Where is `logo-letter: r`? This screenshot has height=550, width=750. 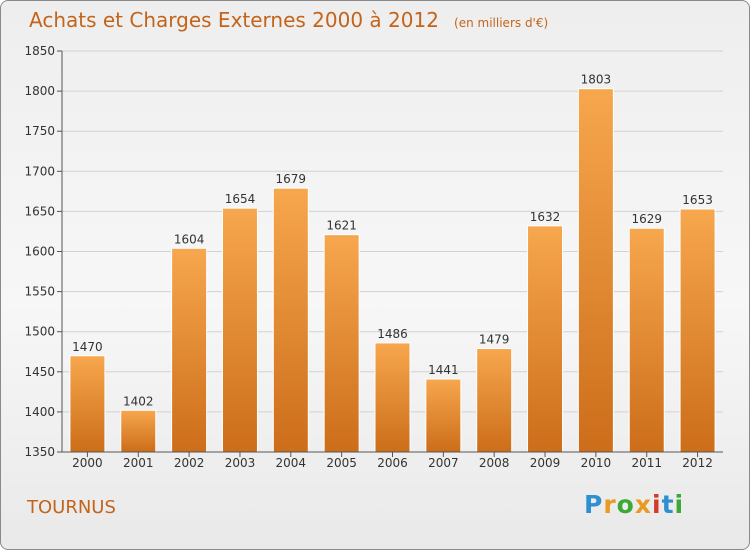
logo-letter: r is located at coordinates (610, 504).